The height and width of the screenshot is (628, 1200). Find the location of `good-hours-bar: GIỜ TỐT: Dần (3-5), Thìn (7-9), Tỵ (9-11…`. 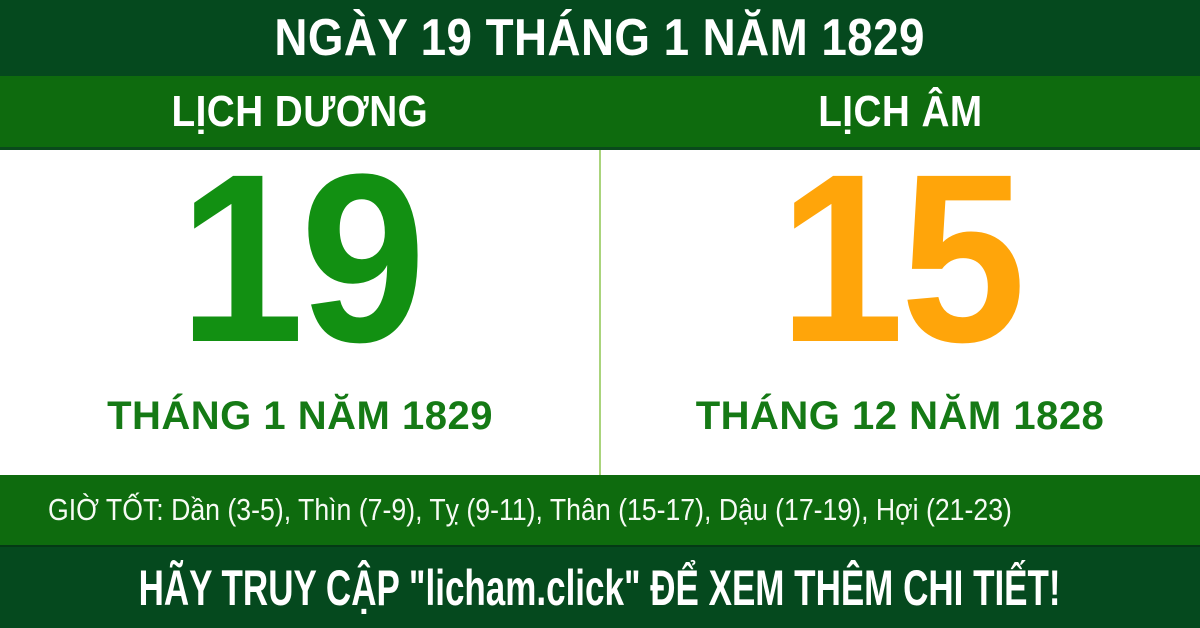

good-hours-bar: GIỜ TỐT: Dần (3-5), Thìn (7-9), Tỵ (9-11… is located at coordinates (600, 510).